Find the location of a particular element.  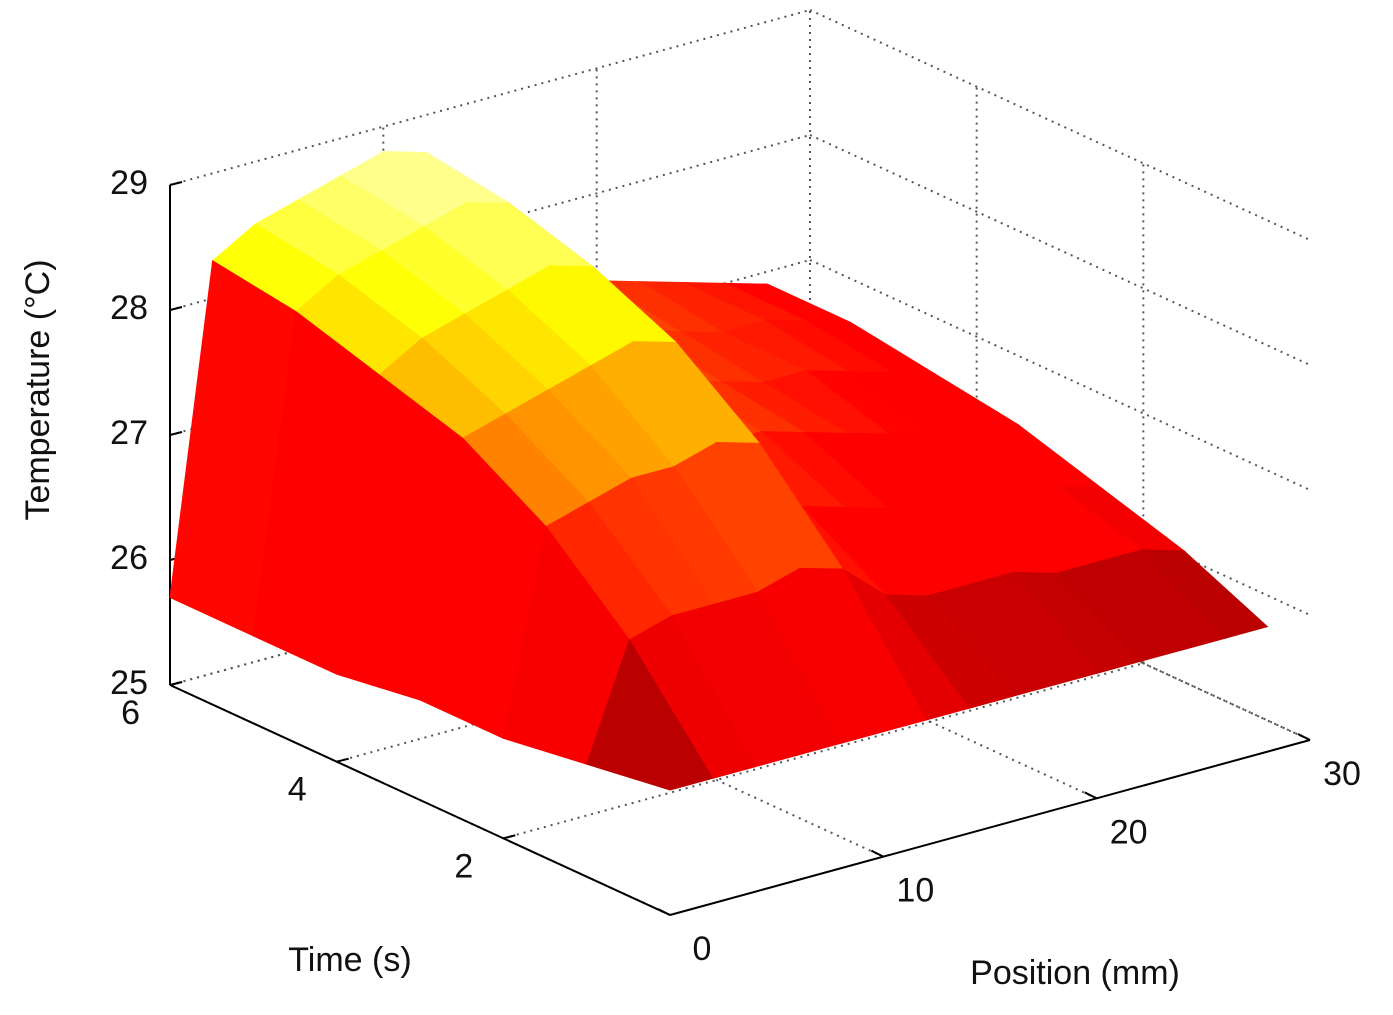

z-tick-label: 26 is located at coordinates (129, 558).